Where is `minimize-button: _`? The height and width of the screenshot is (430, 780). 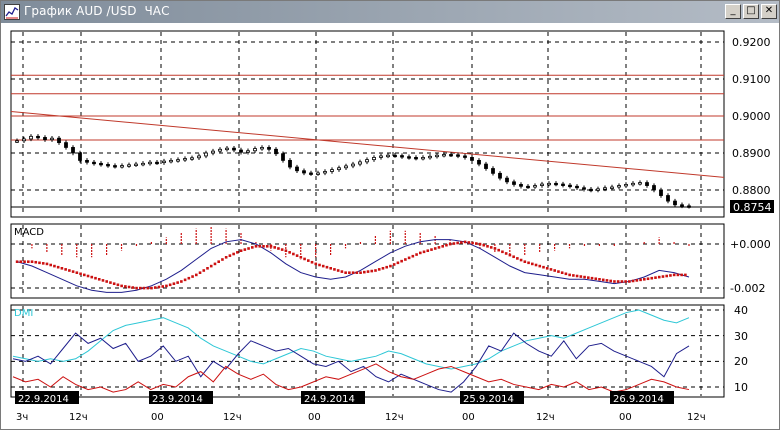
minimize-button: _ is located at coordinates (733, 11).